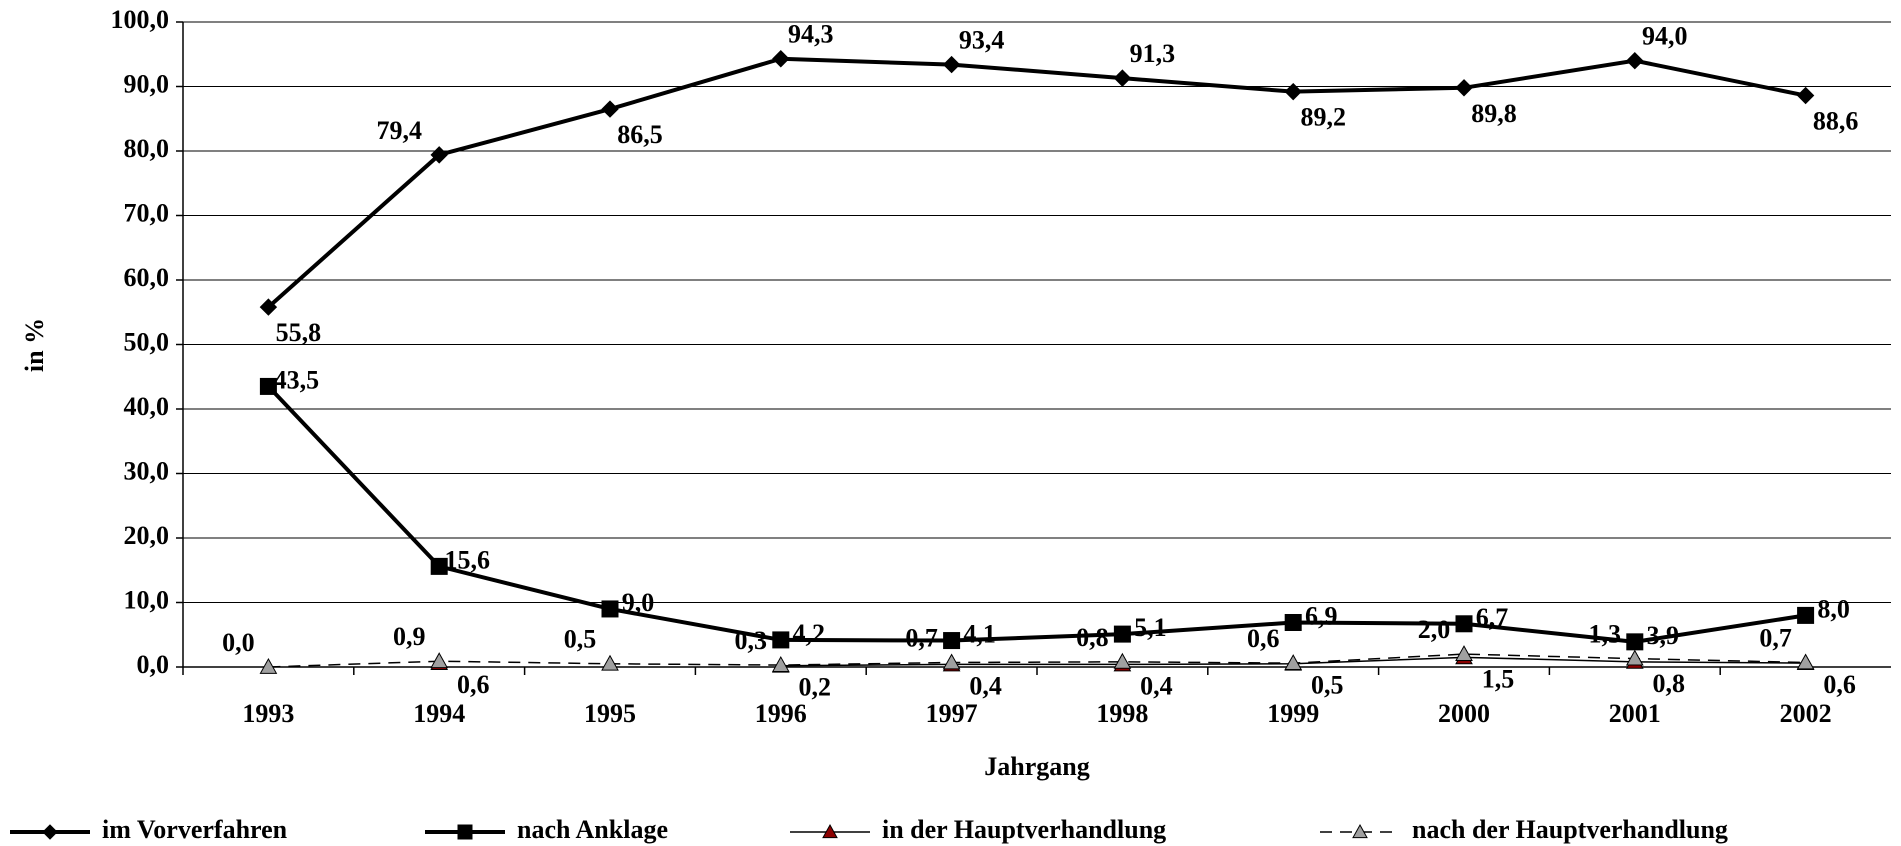 This screenshot has height=846, width=1901. Describe the element at coordinates (815, 687) in the screenshot. I see `data-label: 0,2` at that location.